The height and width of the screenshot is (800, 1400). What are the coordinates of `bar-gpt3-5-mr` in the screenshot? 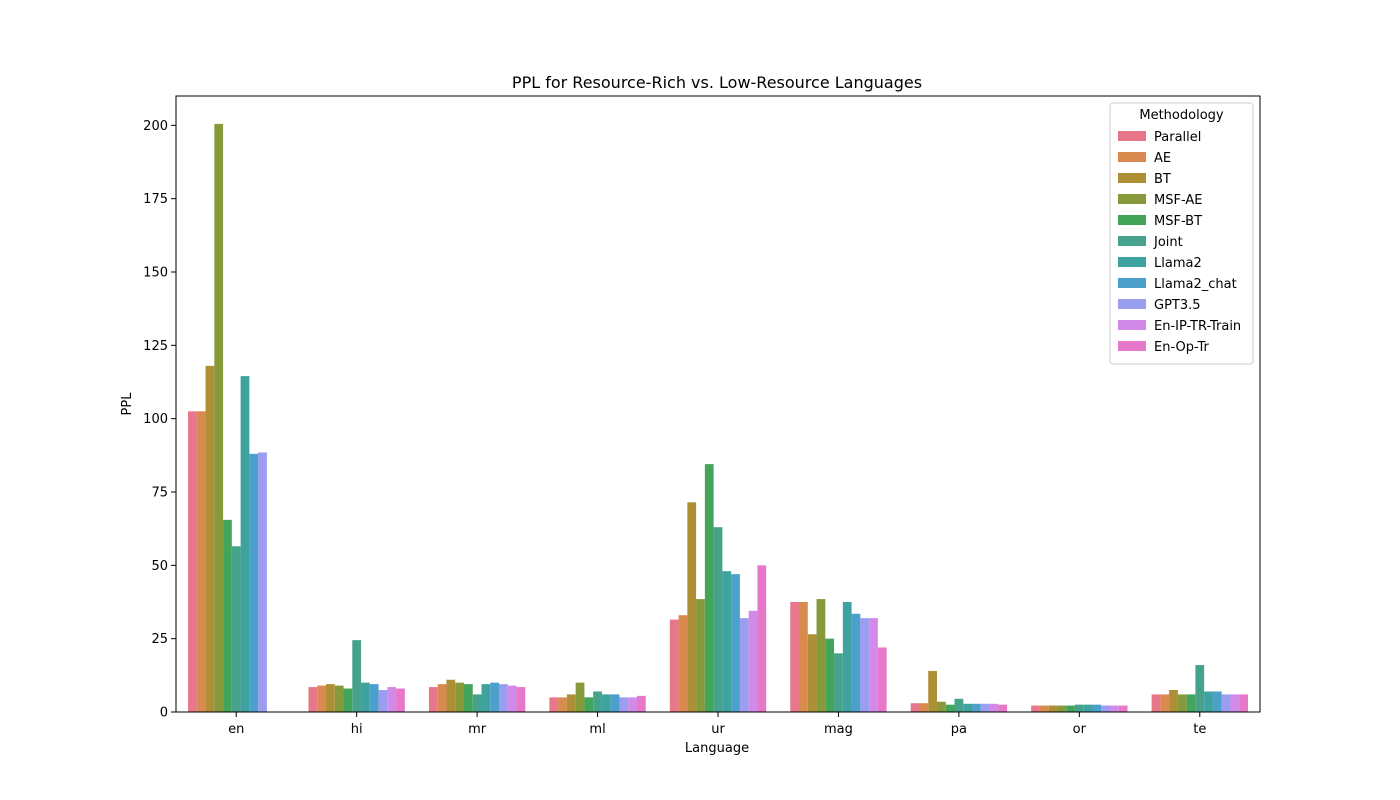 It's located at (503, 698).